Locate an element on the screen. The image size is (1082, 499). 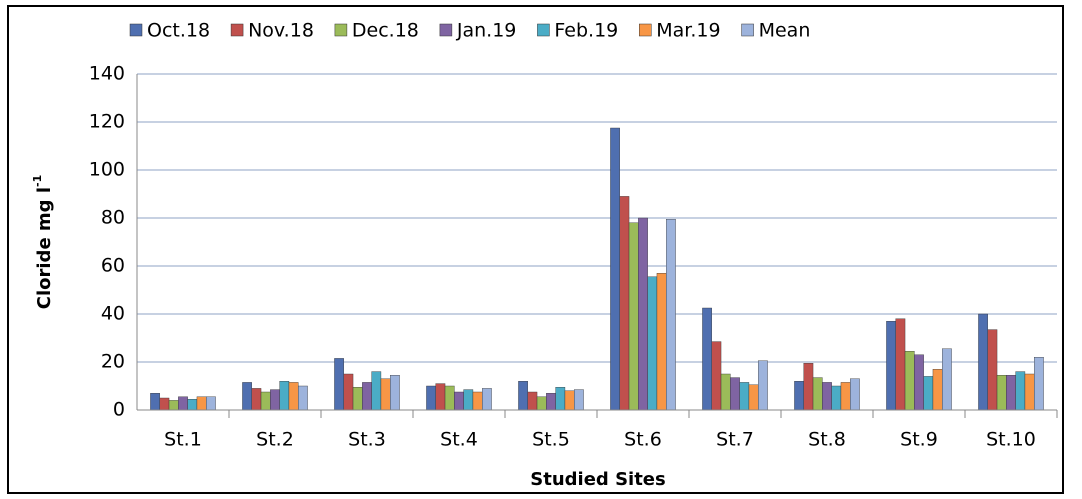
legend-label: Mar.19 is located at coordinates (688, 31).